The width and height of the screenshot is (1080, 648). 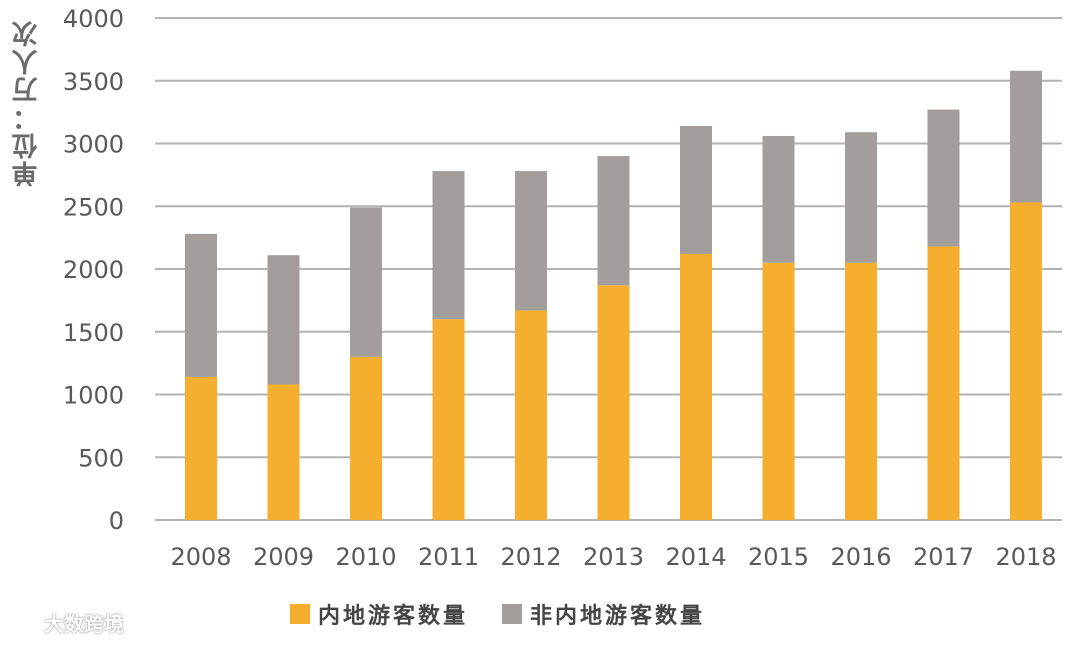 What do you see at coordinates (93, 19) in the screenshot?
I see `y-tick-label: 4000` at bounding box center [93, 19].